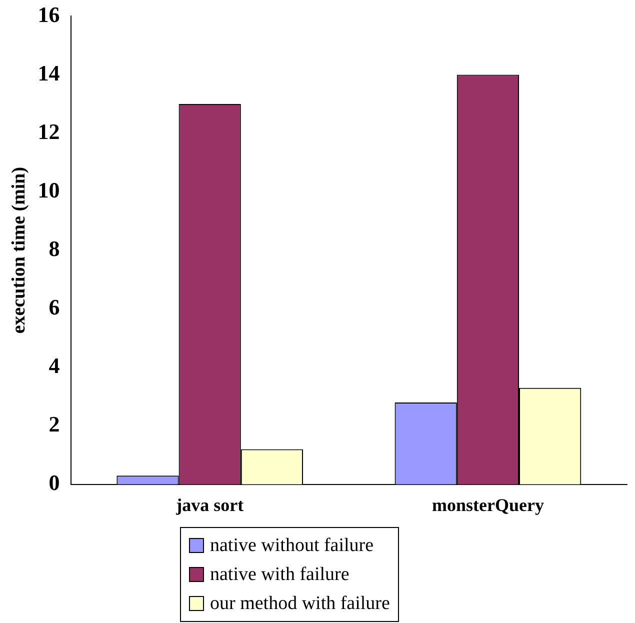 The image size is (635, 623). Describe the element at coordinates (300, 603) in the screenshot. I see `legend-label: our method with failure` at that location.